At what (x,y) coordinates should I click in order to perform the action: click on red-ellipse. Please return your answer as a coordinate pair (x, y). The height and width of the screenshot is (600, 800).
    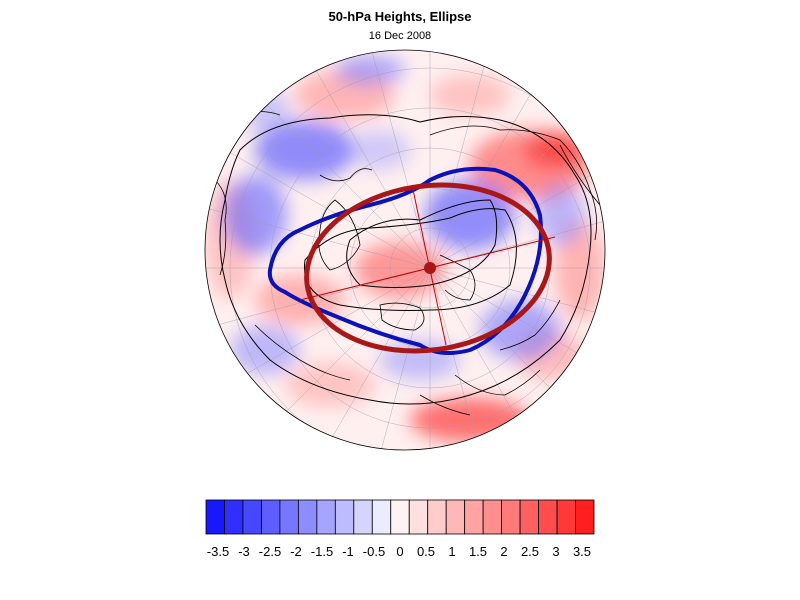
    Looking at the image, I should click on (428, 268).